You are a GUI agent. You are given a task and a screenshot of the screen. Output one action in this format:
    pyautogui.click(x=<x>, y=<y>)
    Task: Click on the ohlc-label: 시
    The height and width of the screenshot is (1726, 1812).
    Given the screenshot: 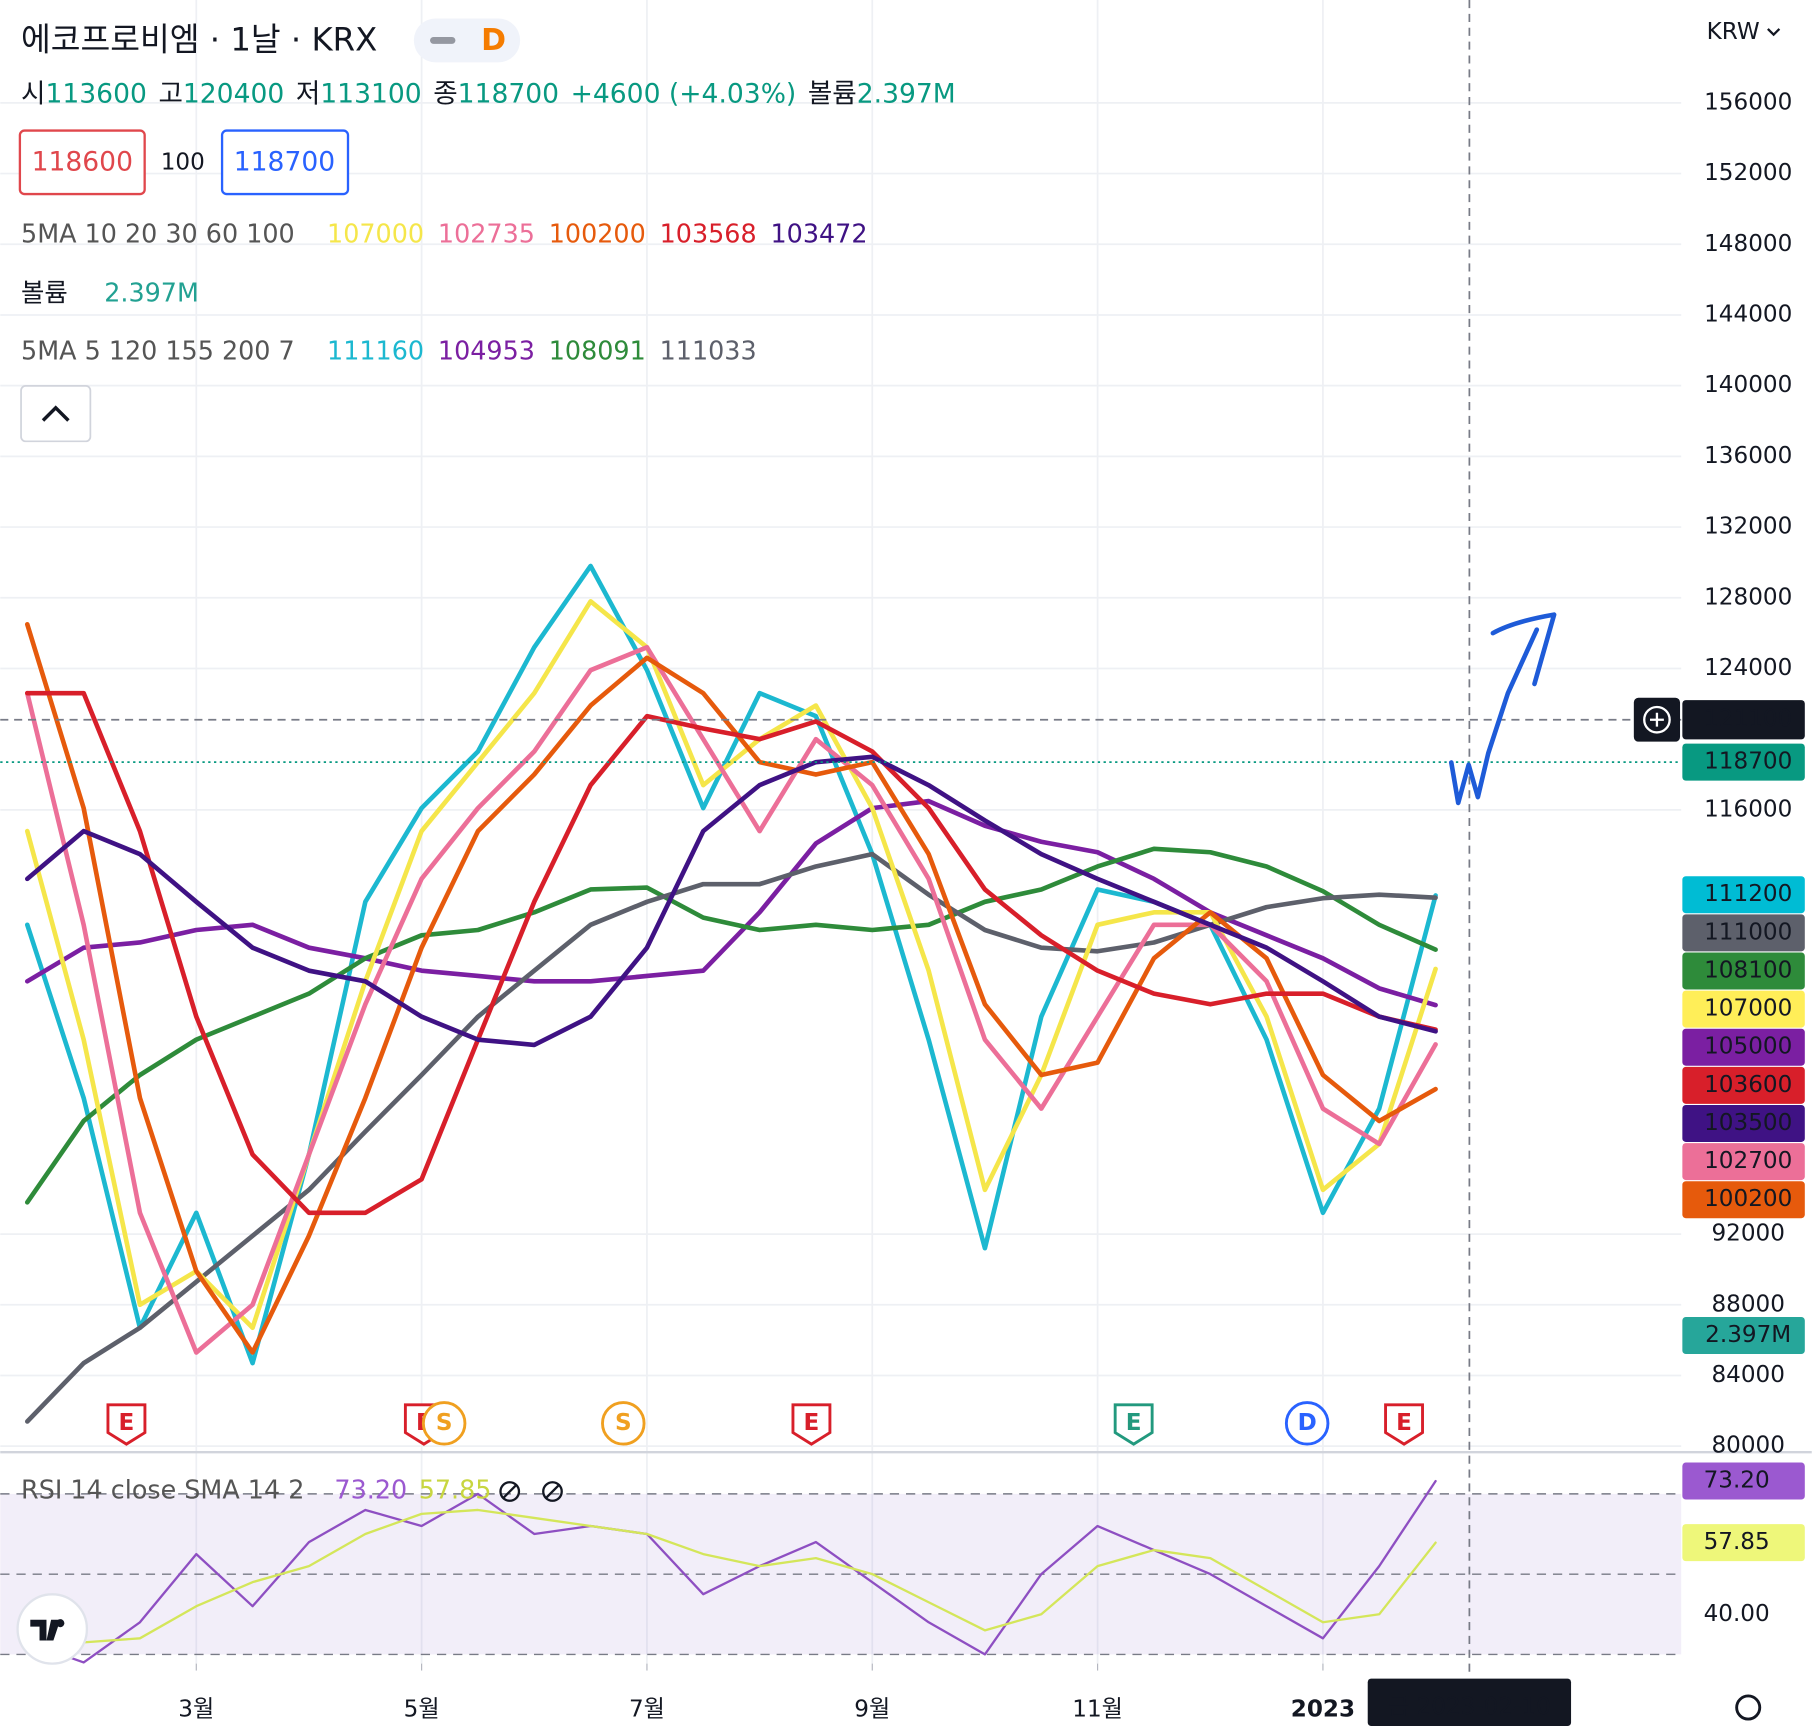 What is the action you would take?
    pyautogui.click(x=33, y=93)
    